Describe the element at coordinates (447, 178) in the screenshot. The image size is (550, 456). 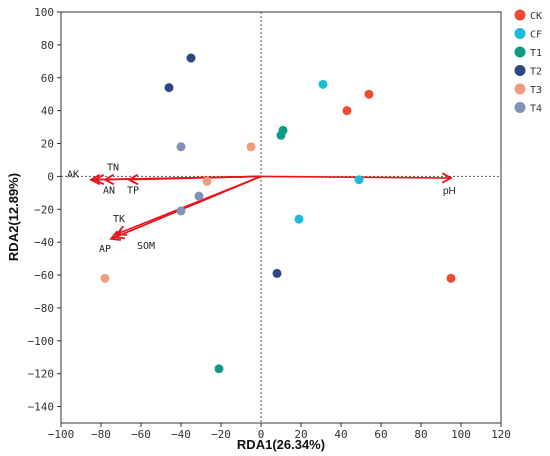
I see `vector-ph-arrowhead` at that location.